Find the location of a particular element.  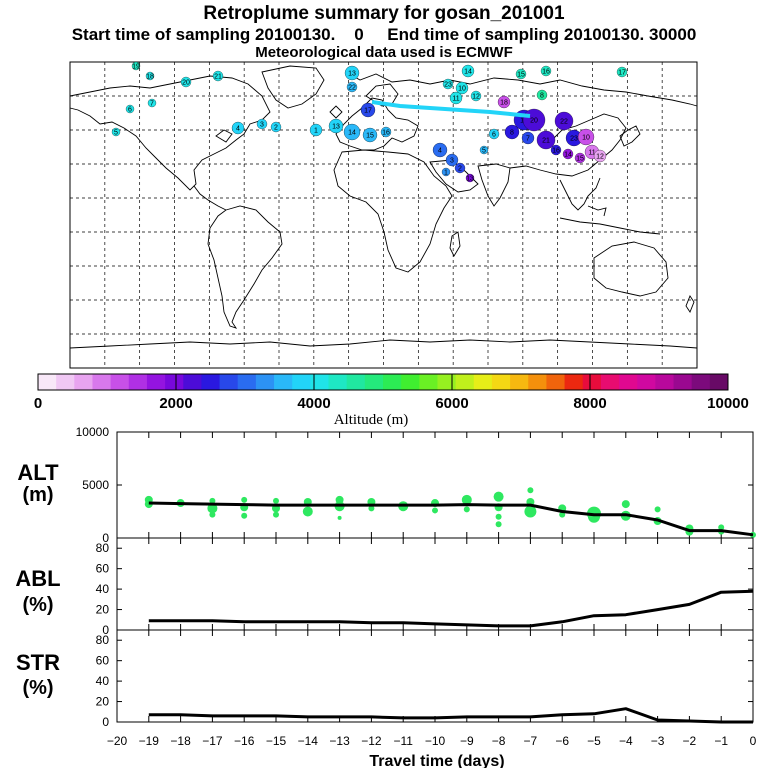

y-tick-label: 10000 is located at coordinates (93, 432).